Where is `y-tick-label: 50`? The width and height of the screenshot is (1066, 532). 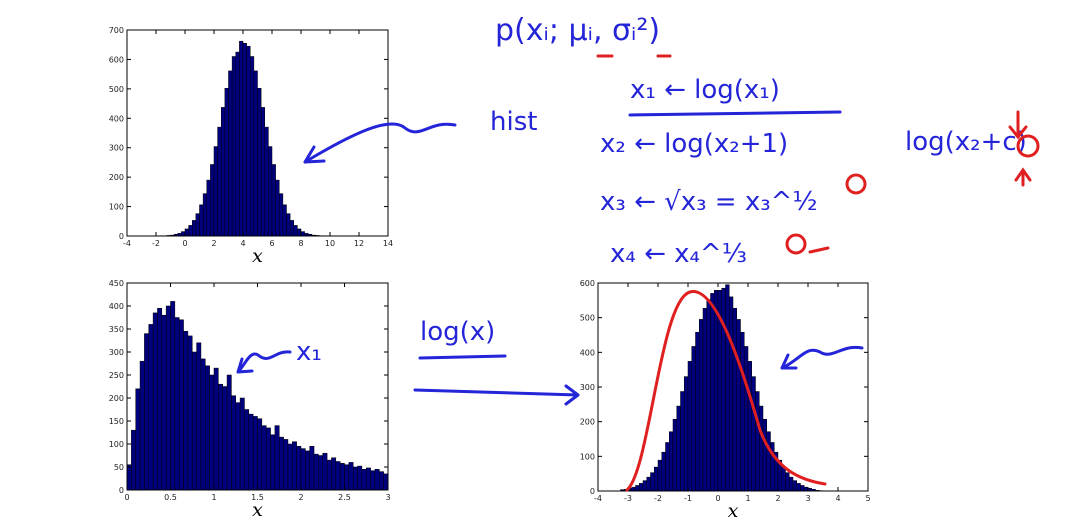 y-tick-label: 50 is located at coordinates (119, 467).